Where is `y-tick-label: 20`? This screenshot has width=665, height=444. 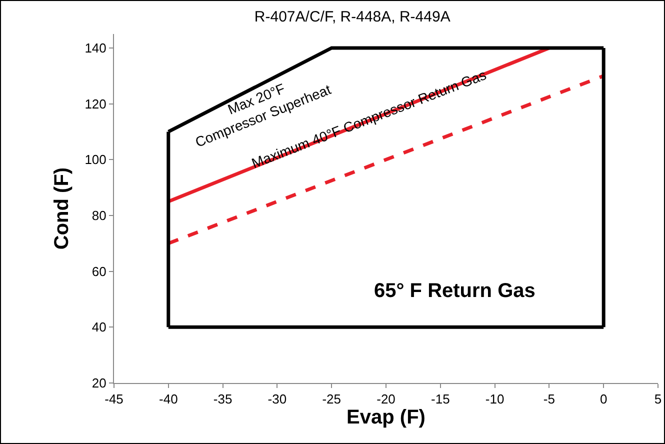
y-tick-label: 20 is located at coordinates (99, 383).